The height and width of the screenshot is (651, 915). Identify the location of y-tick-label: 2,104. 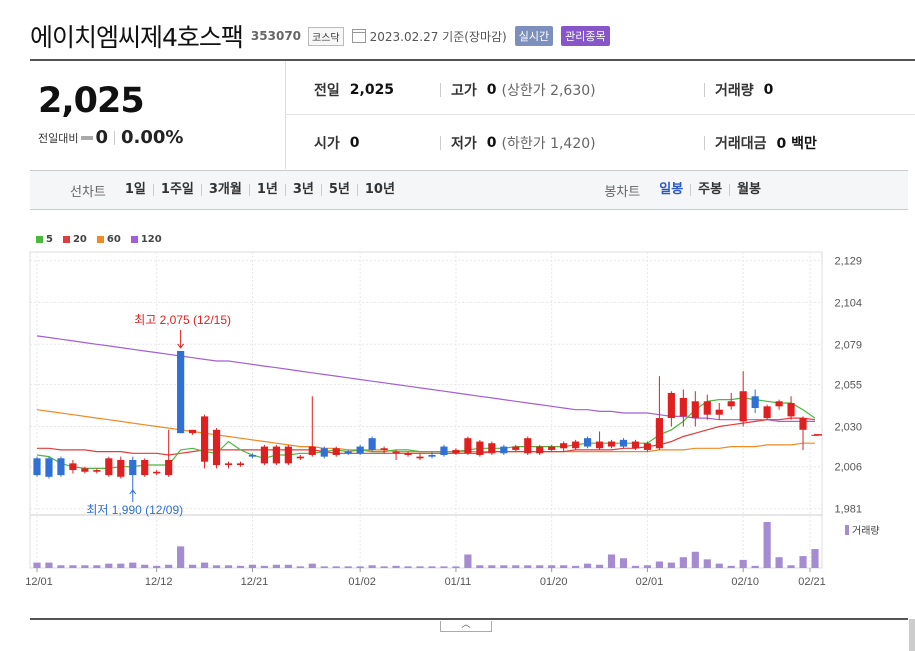
(848, 303).